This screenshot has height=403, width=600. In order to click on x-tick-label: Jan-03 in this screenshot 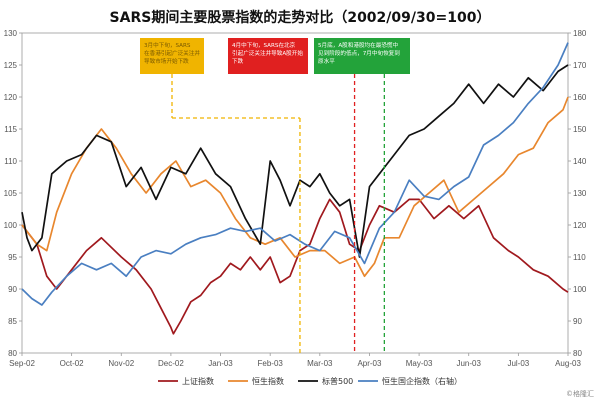, I will do `click(220, 363)`.